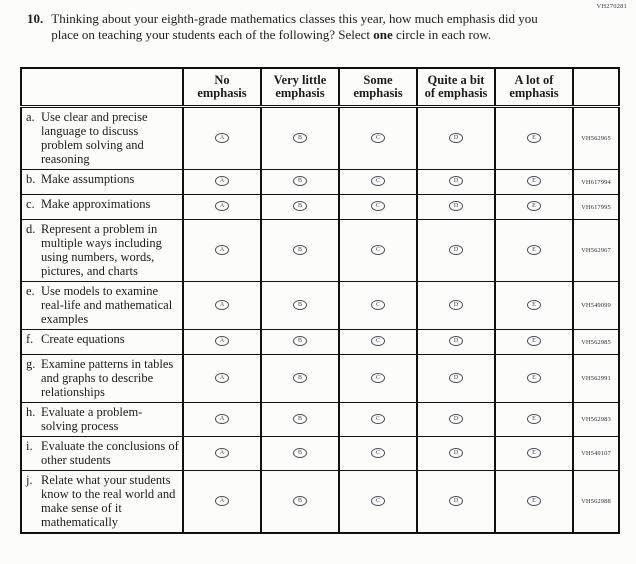  Describe the element at coordinates (96, 204) in the screenshot. I see `row-statement: Make approximations` at that location.